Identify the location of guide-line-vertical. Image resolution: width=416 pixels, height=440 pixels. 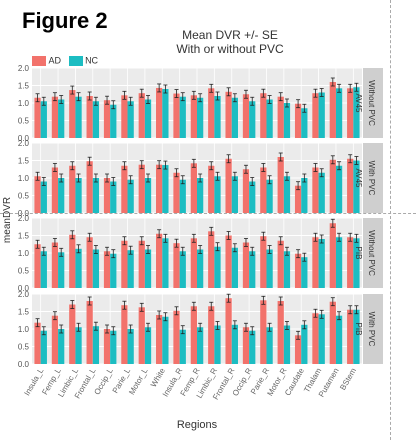
(390, 220).